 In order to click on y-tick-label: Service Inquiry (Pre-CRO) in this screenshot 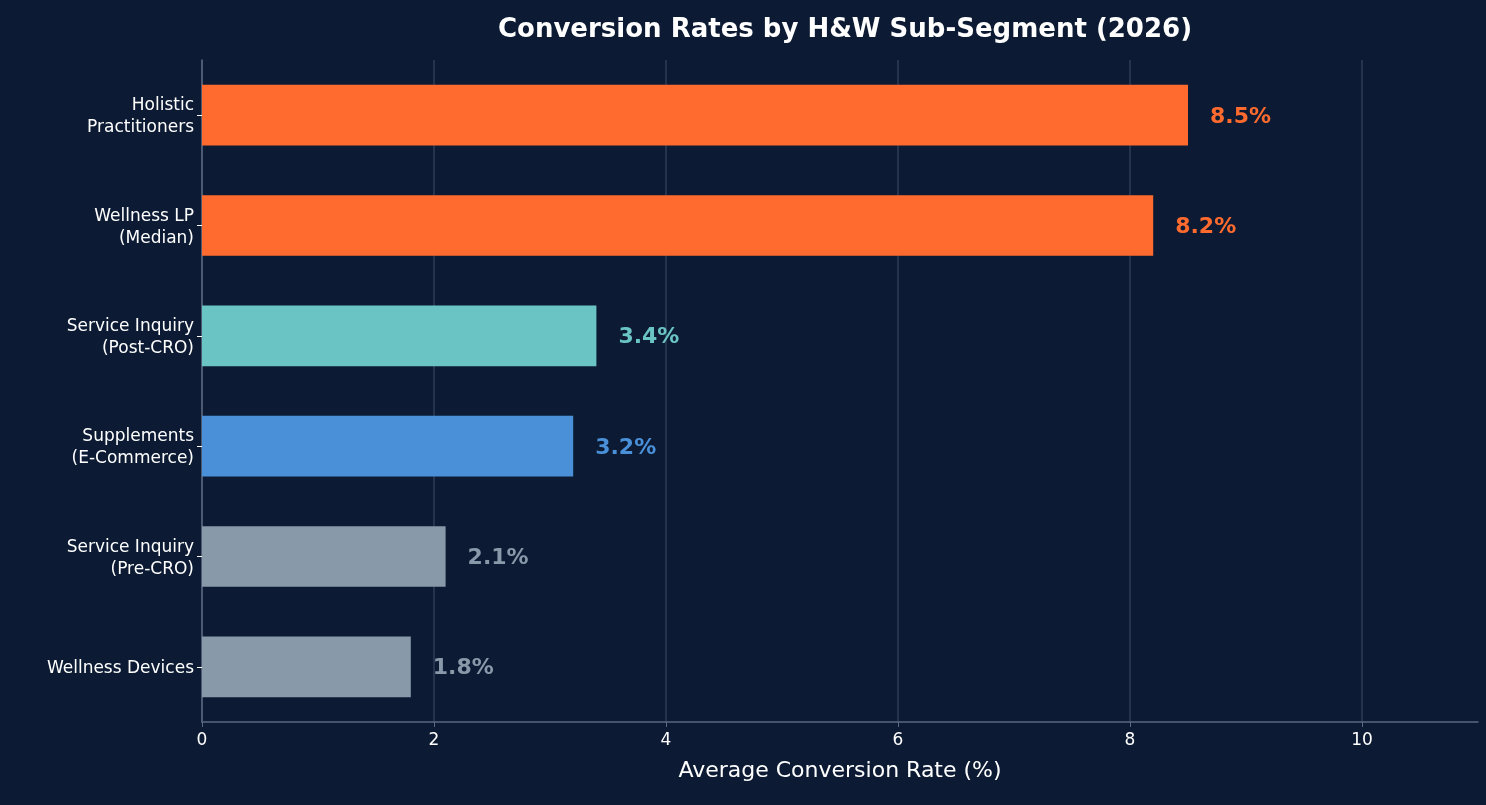, I will do `click(130, 556)`.